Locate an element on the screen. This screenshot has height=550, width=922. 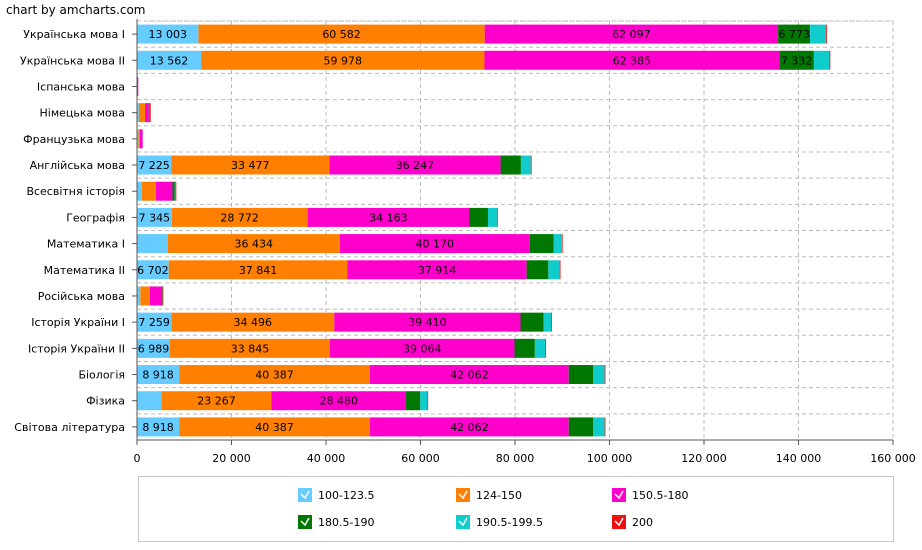
legend-item: 190.5-199.5 is located at coordinates (499, 522).